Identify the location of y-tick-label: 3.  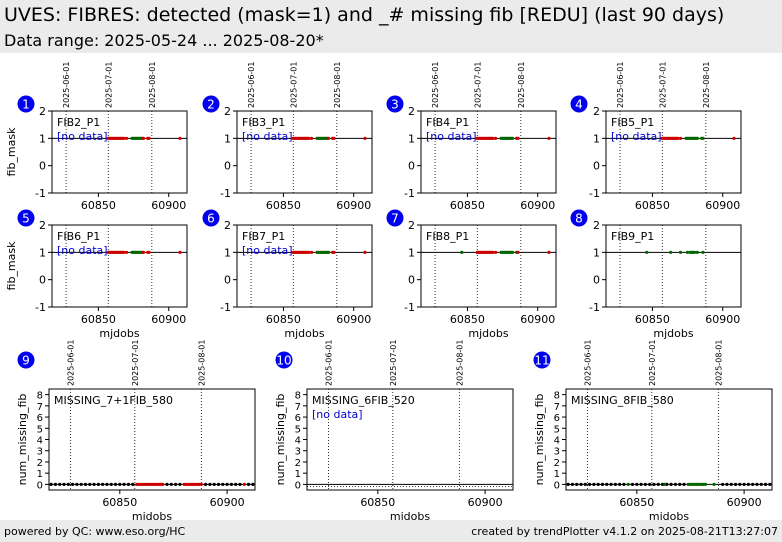
(40, 452).